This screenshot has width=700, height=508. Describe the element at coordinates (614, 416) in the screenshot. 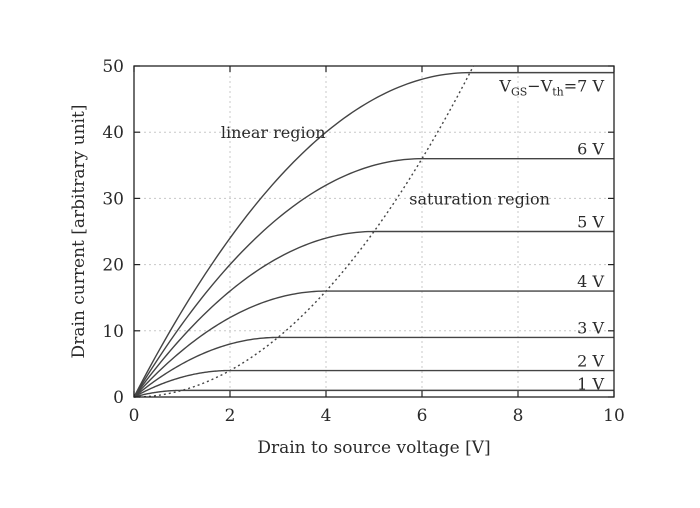

I see `x-tick-label: 10` at that location.